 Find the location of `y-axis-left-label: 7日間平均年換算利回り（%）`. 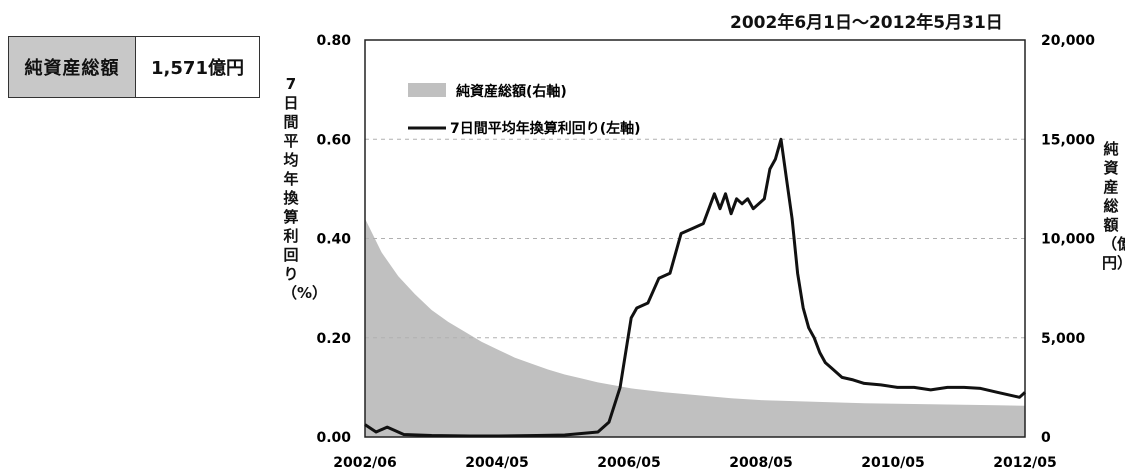

y-axis-left-label: 7日間平均年換算利回り（%） is located at coordinates (305, 188).